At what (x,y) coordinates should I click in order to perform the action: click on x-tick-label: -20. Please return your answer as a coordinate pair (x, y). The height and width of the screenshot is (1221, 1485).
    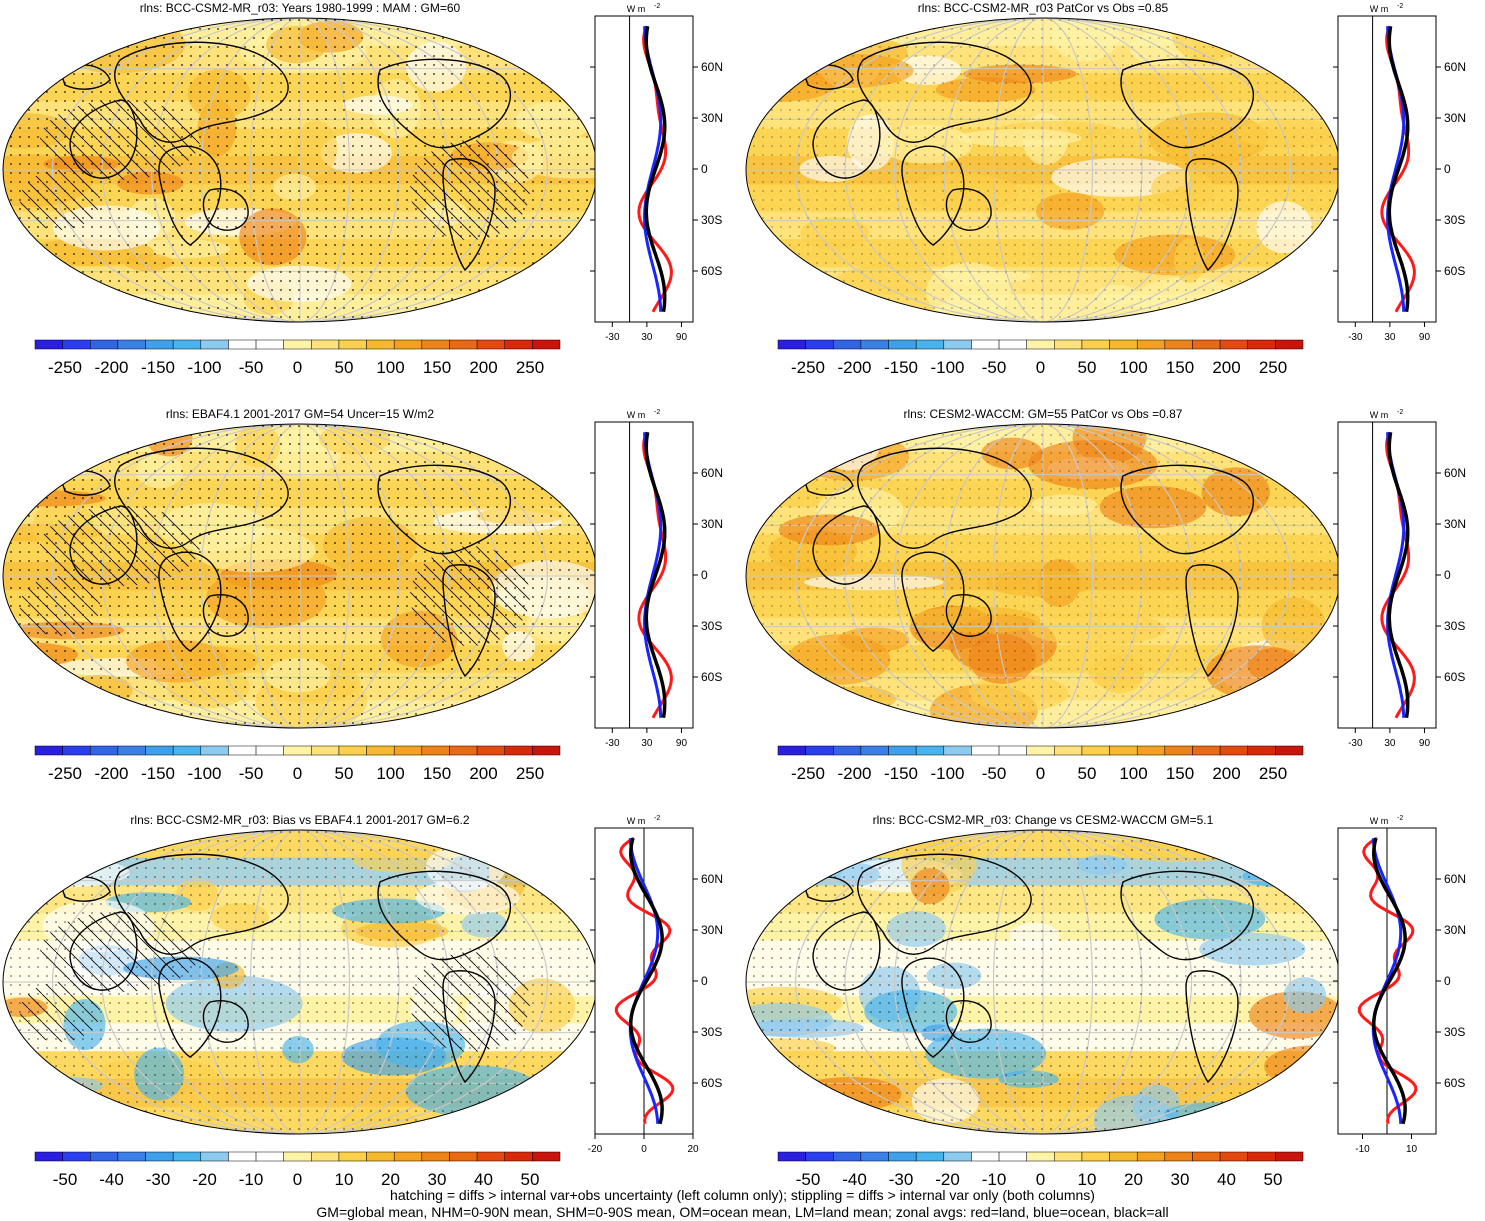
    Looking at the image, I should click on (595, 1149).